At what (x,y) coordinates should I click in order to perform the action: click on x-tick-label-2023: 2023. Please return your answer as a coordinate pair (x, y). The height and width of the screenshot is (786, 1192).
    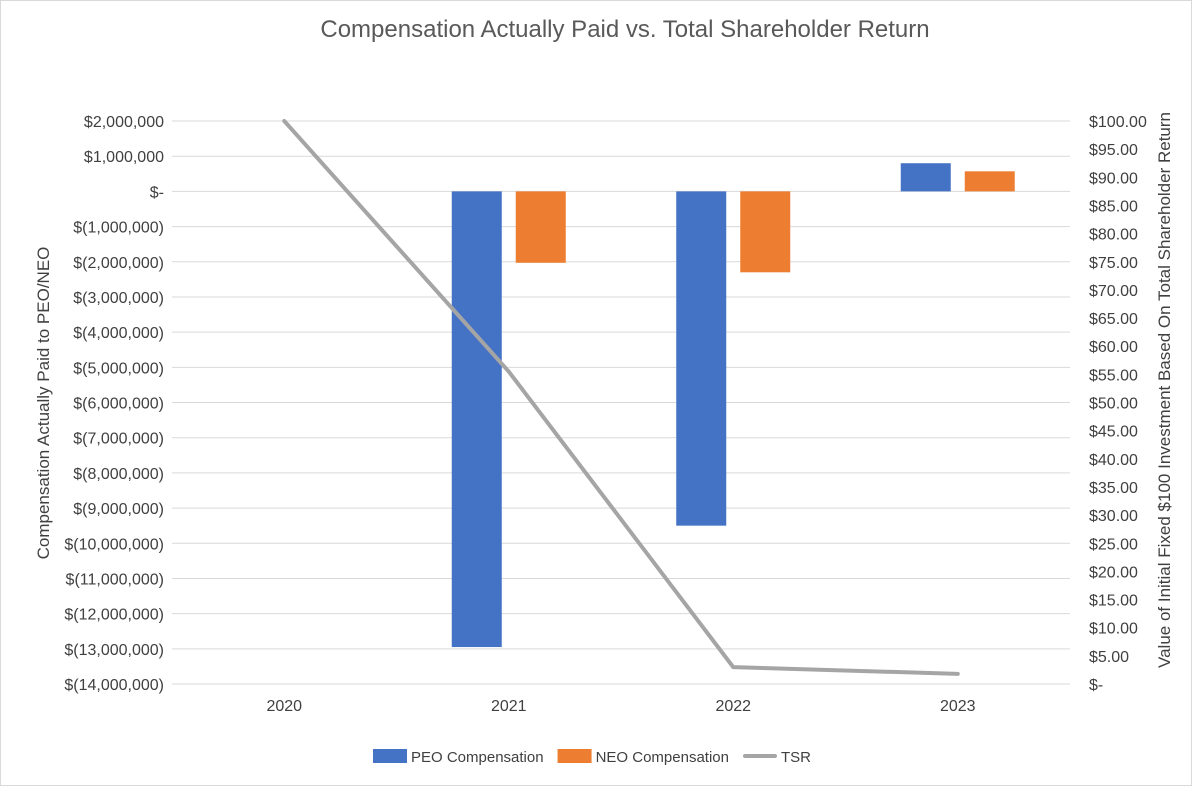
    Looking at the image, I should click on (958, 706).